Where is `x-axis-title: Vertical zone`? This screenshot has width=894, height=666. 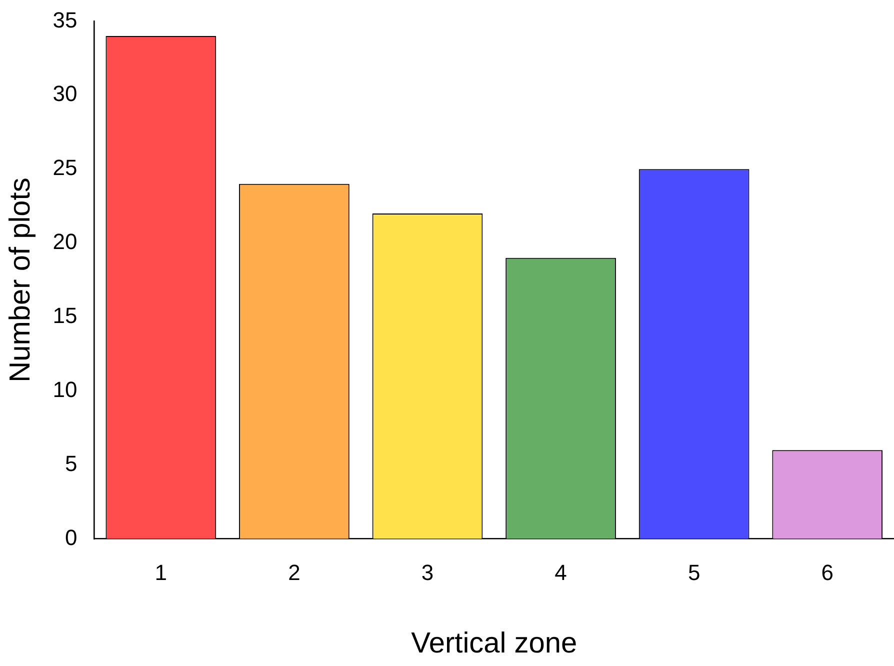 x-axis-title: Vertical zone is located at coordinates (494, 644).